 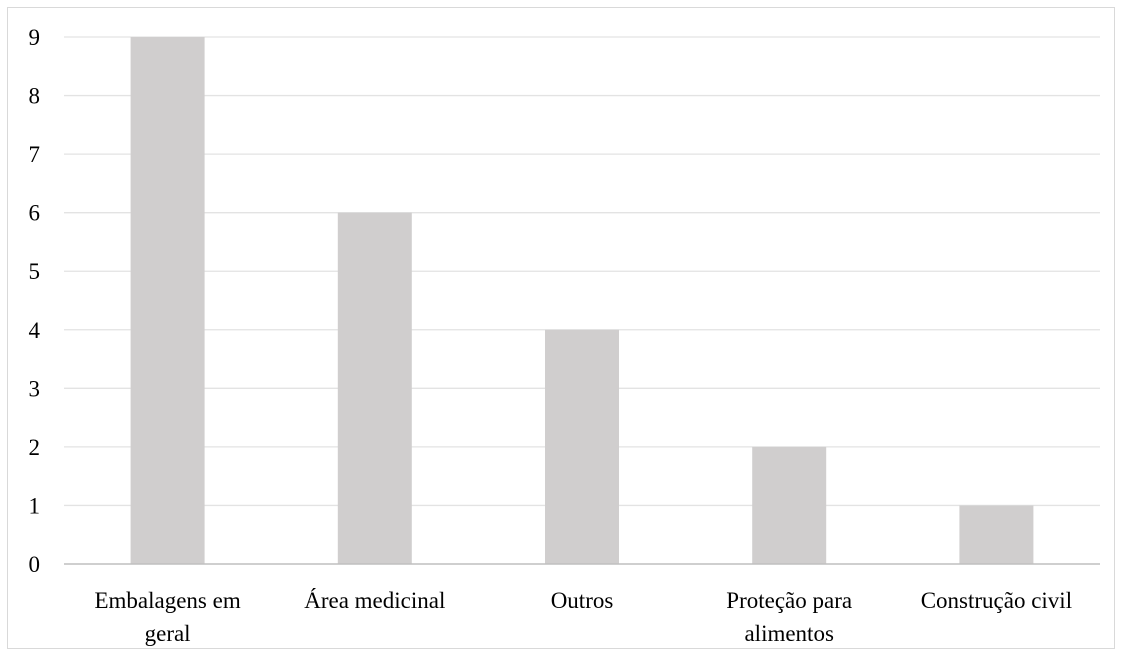 I want to click on category-label-line: Construção civil, so click(x=996, y=600).